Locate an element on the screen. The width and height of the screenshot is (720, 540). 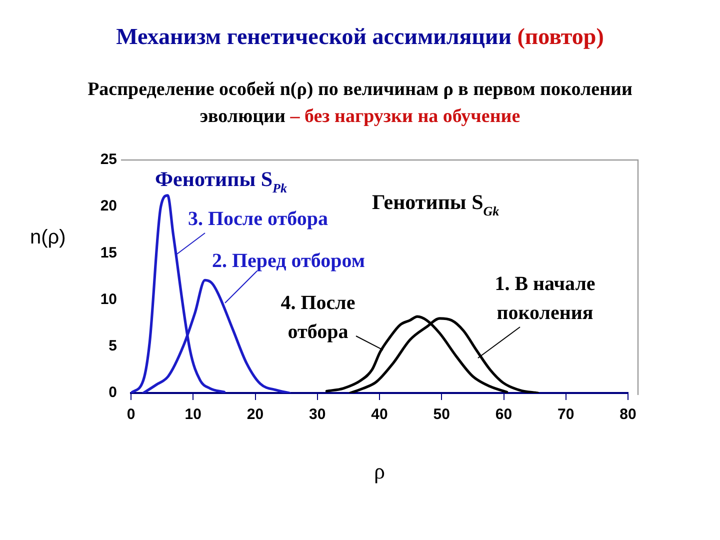
y-tick-label: 0 is located at coordinates (112, 393).